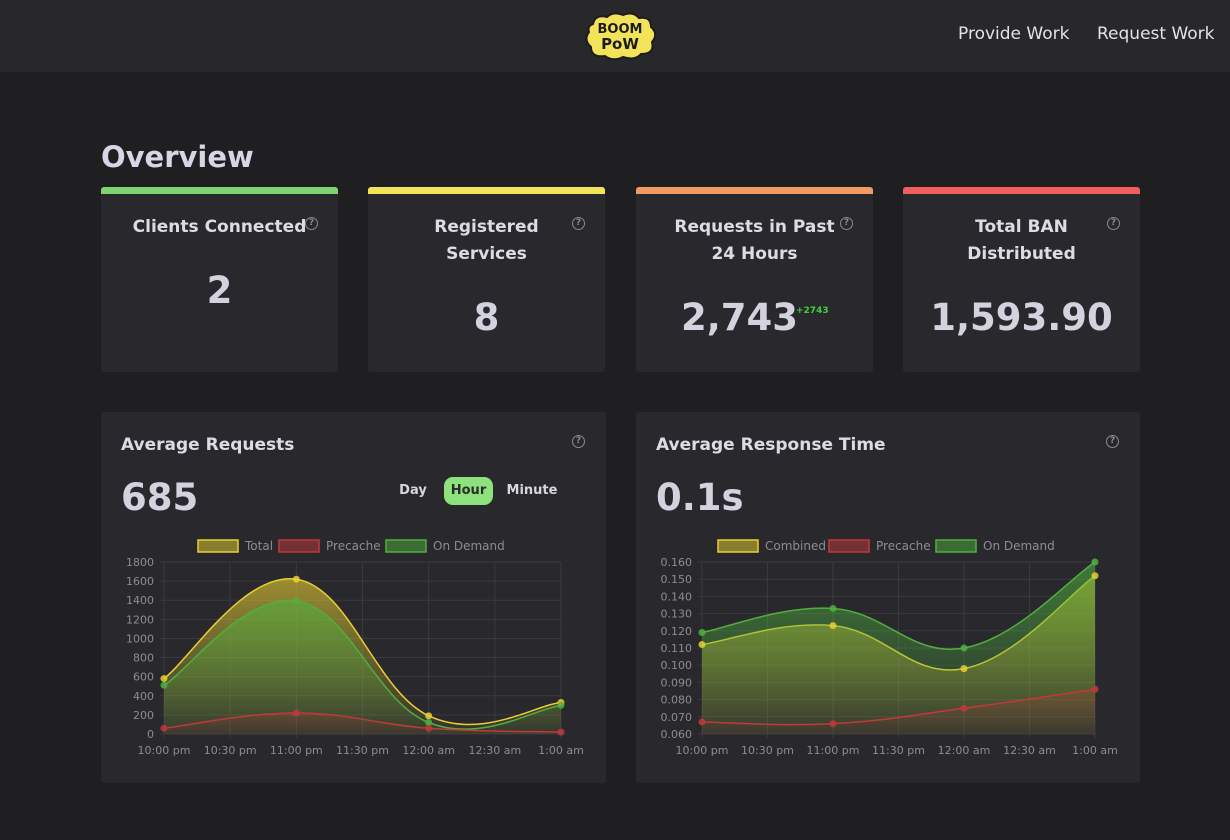 The height and width of the screenshot is (840, 1230). What do you see at coordinates (1021, 279) in the screenshot?
I see `stat-card-ban: Total BAN Distributed ? 1,593.90` at bounding box center [1021, 279].